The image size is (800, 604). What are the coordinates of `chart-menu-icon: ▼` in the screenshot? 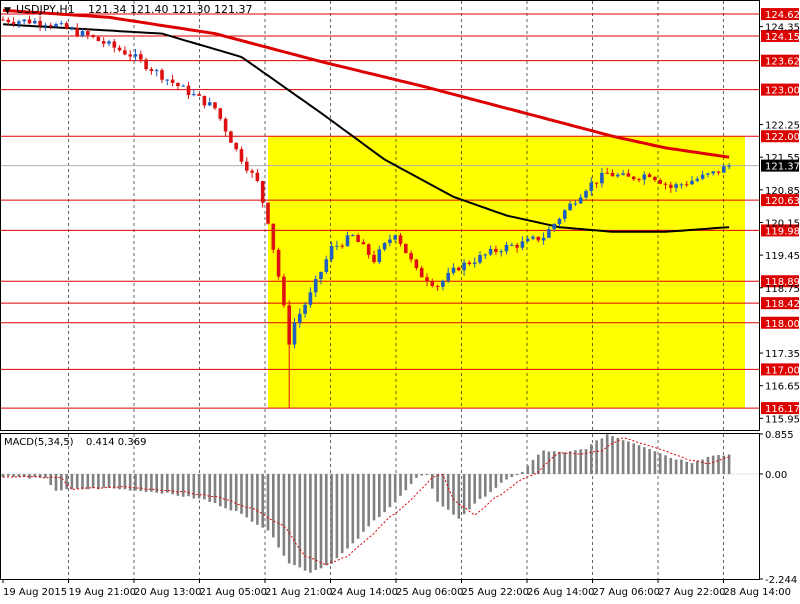 It's located at (7, 11).